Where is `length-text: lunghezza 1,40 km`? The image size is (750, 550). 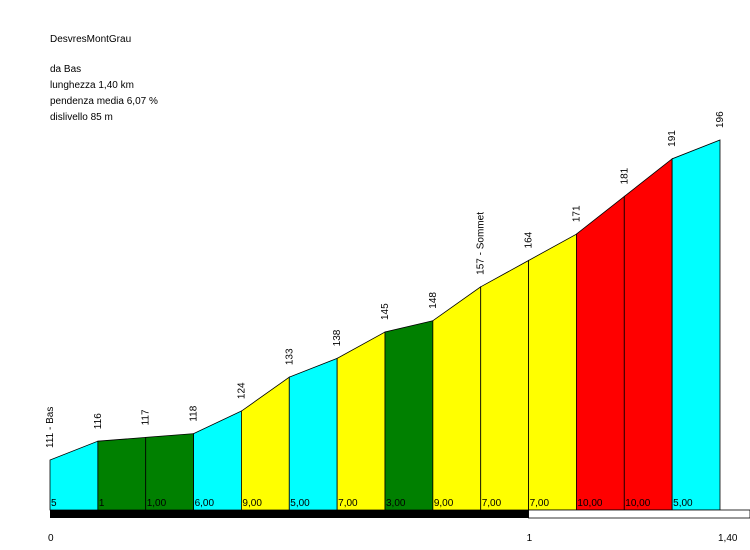 length-text: lunghezza 1,40 km is located at coordinates (92, 85).